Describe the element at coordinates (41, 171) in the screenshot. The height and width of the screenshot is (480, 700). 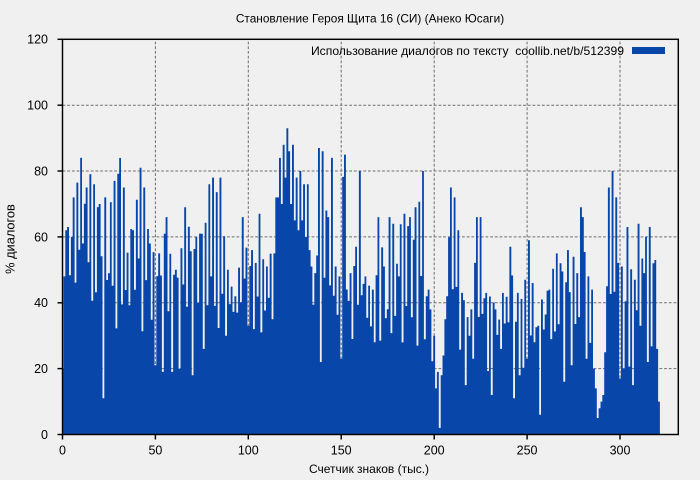
I see `svg-text: 80` at that location.